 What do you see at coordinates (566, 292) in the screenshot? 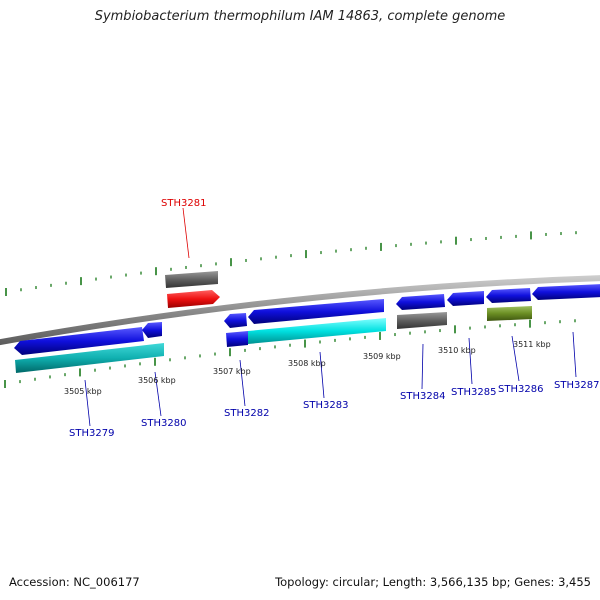
I see `gene-sth3287-arrow` at bounding box center [566, 292].